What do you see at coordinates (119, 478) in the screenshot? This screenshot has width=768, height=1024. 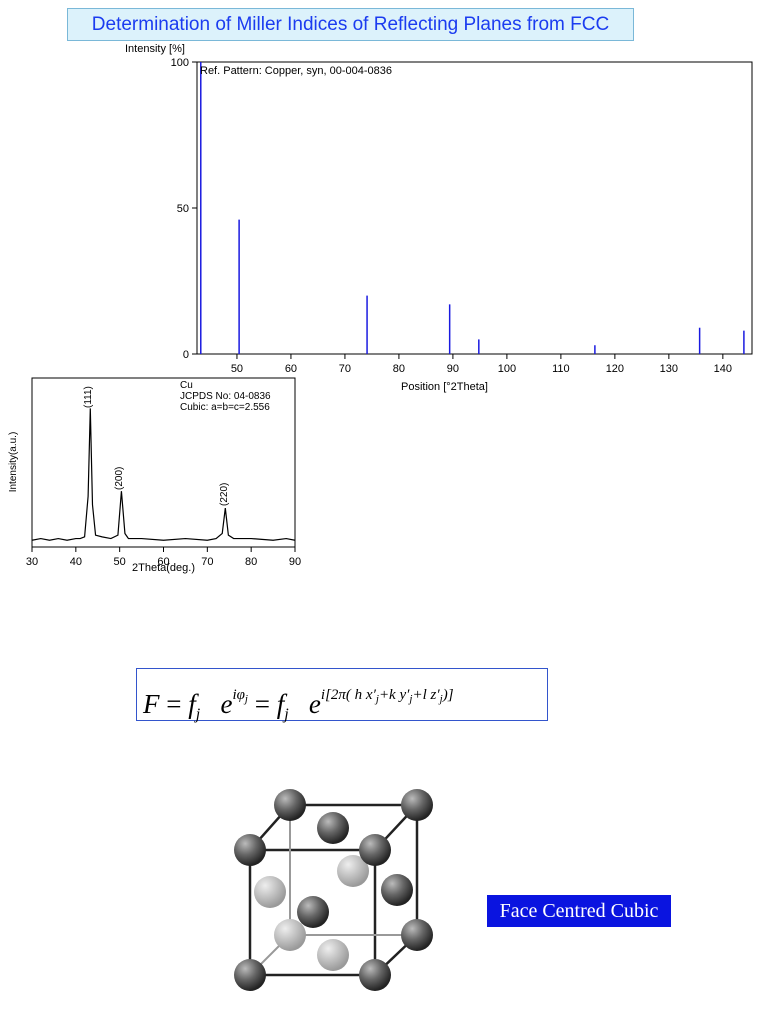 I see `peak-label: (200)` at bounding box center [119, 478].